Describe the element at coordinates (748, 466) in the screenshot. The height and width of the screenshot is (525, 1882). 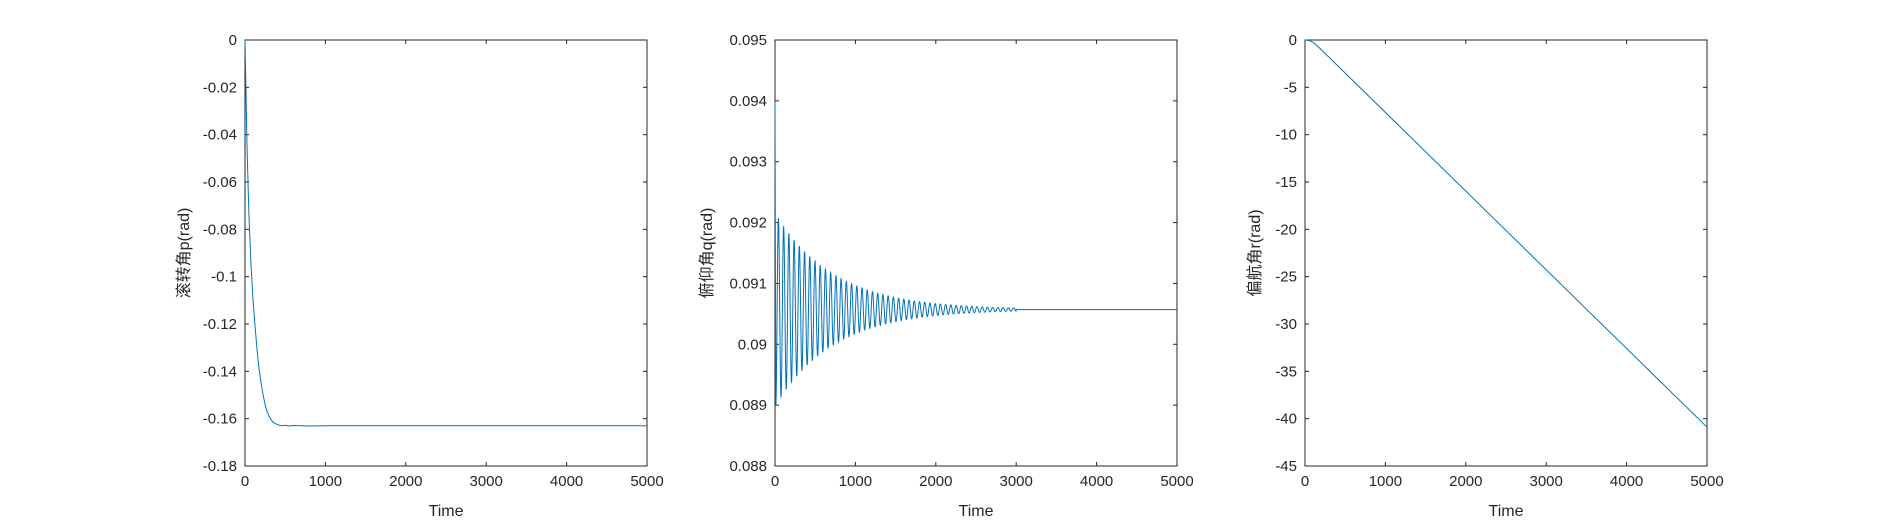
I see `y-tick-label: 0.088` at that location.